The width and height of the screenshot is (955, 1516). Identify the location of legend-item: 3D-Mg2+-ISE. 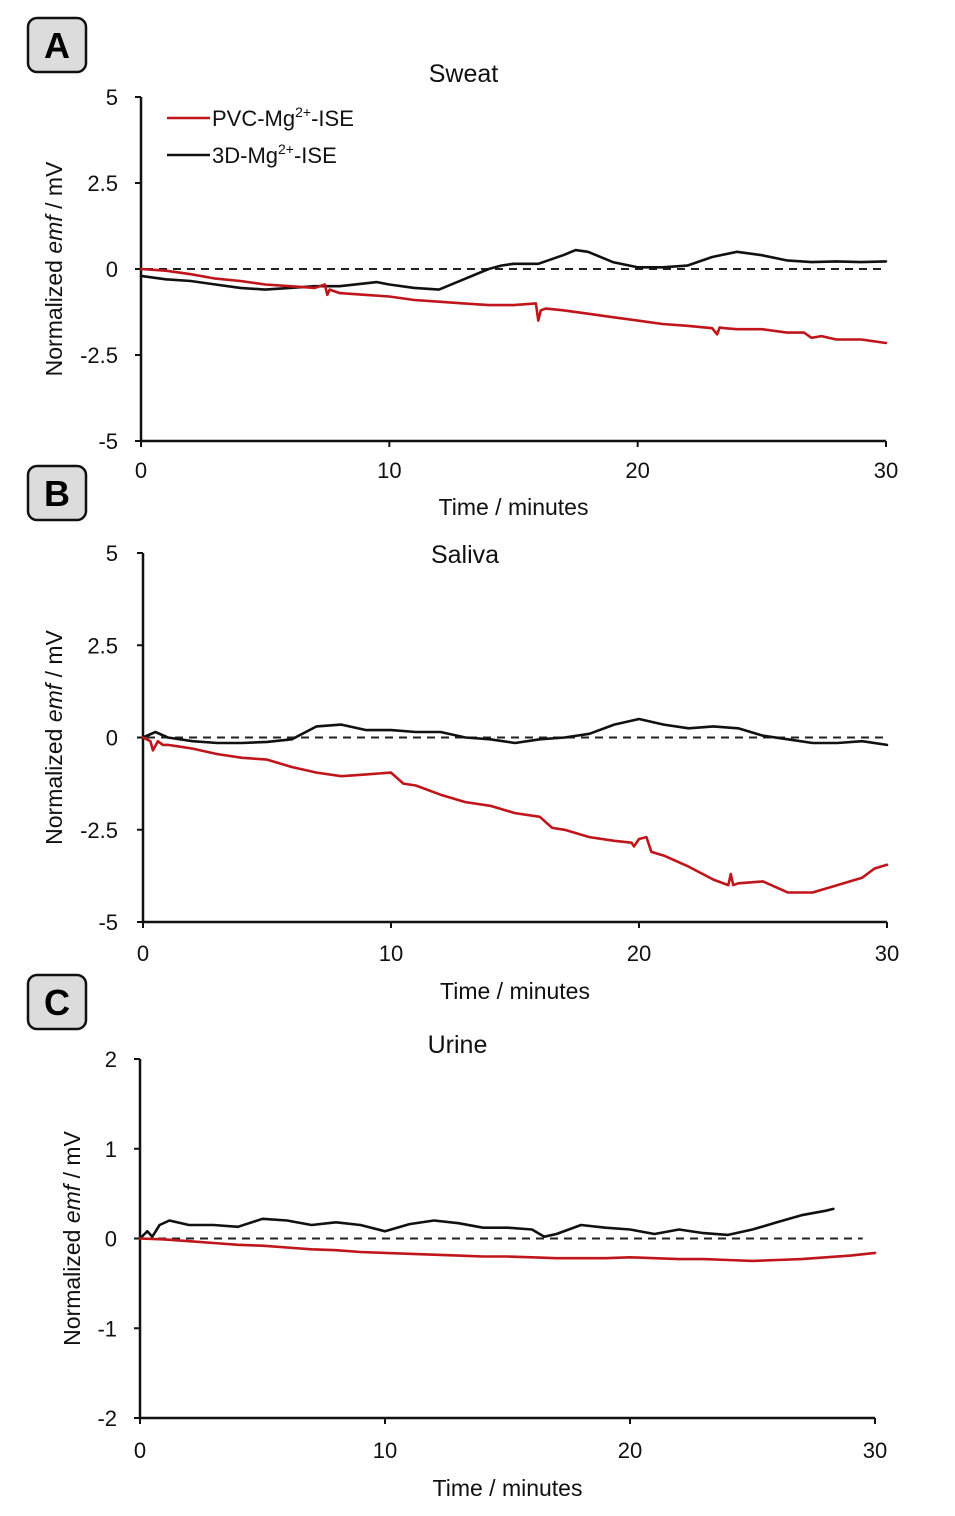
(252, 154).